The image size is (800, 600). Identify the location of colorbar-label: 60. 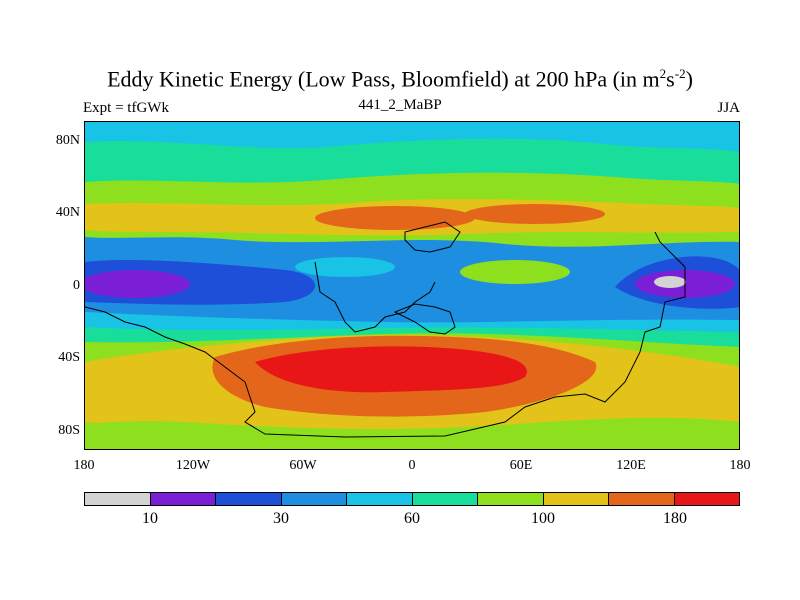
(412, 518).